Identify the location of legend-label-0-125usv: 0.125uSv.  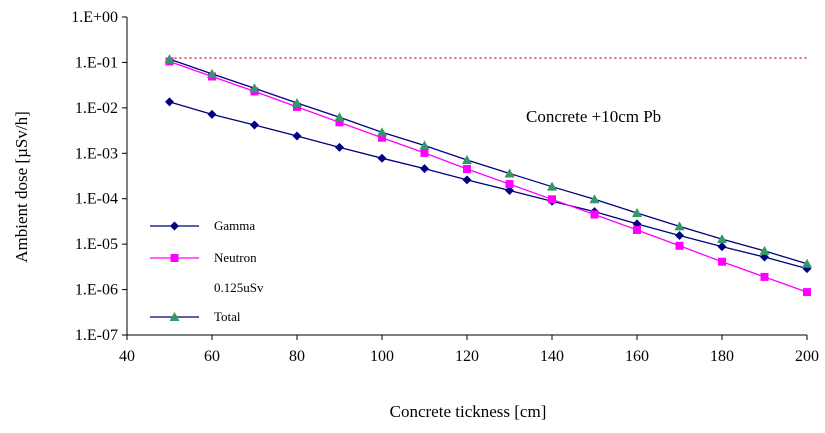
(239, 287).